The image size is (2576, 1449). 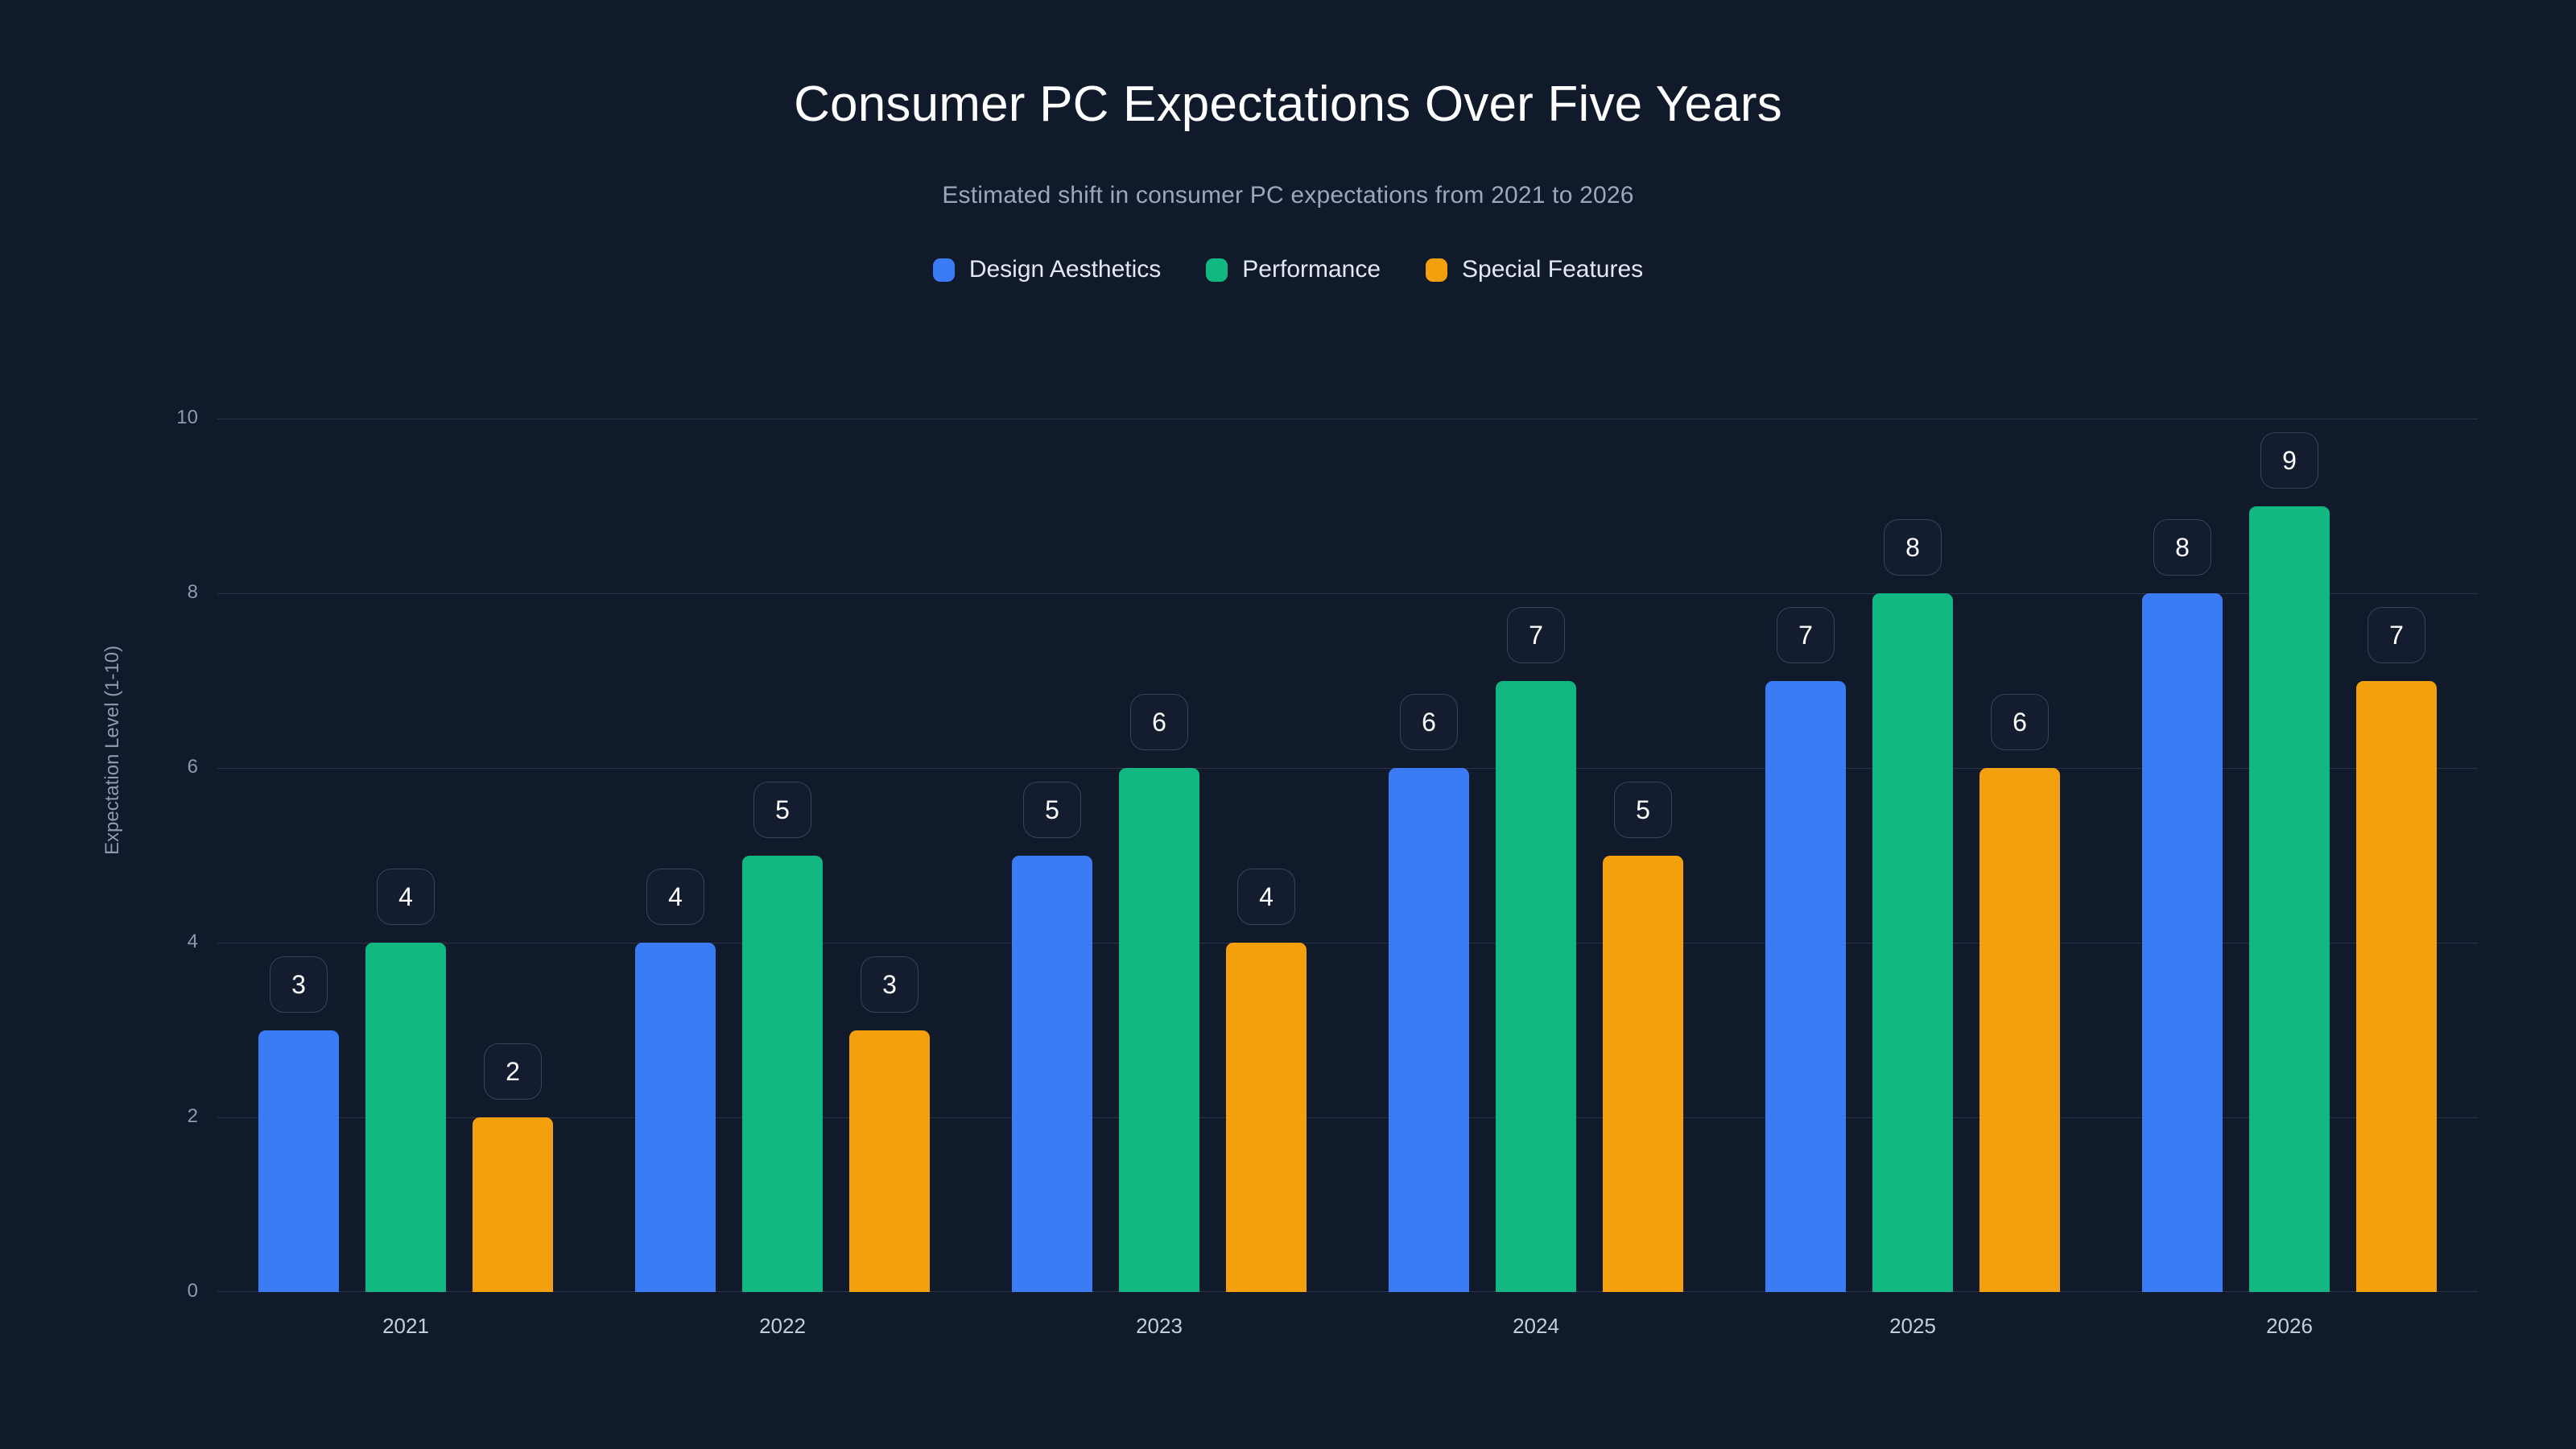 I want to click on bar-slot: 2, so click(x=513, y=855).